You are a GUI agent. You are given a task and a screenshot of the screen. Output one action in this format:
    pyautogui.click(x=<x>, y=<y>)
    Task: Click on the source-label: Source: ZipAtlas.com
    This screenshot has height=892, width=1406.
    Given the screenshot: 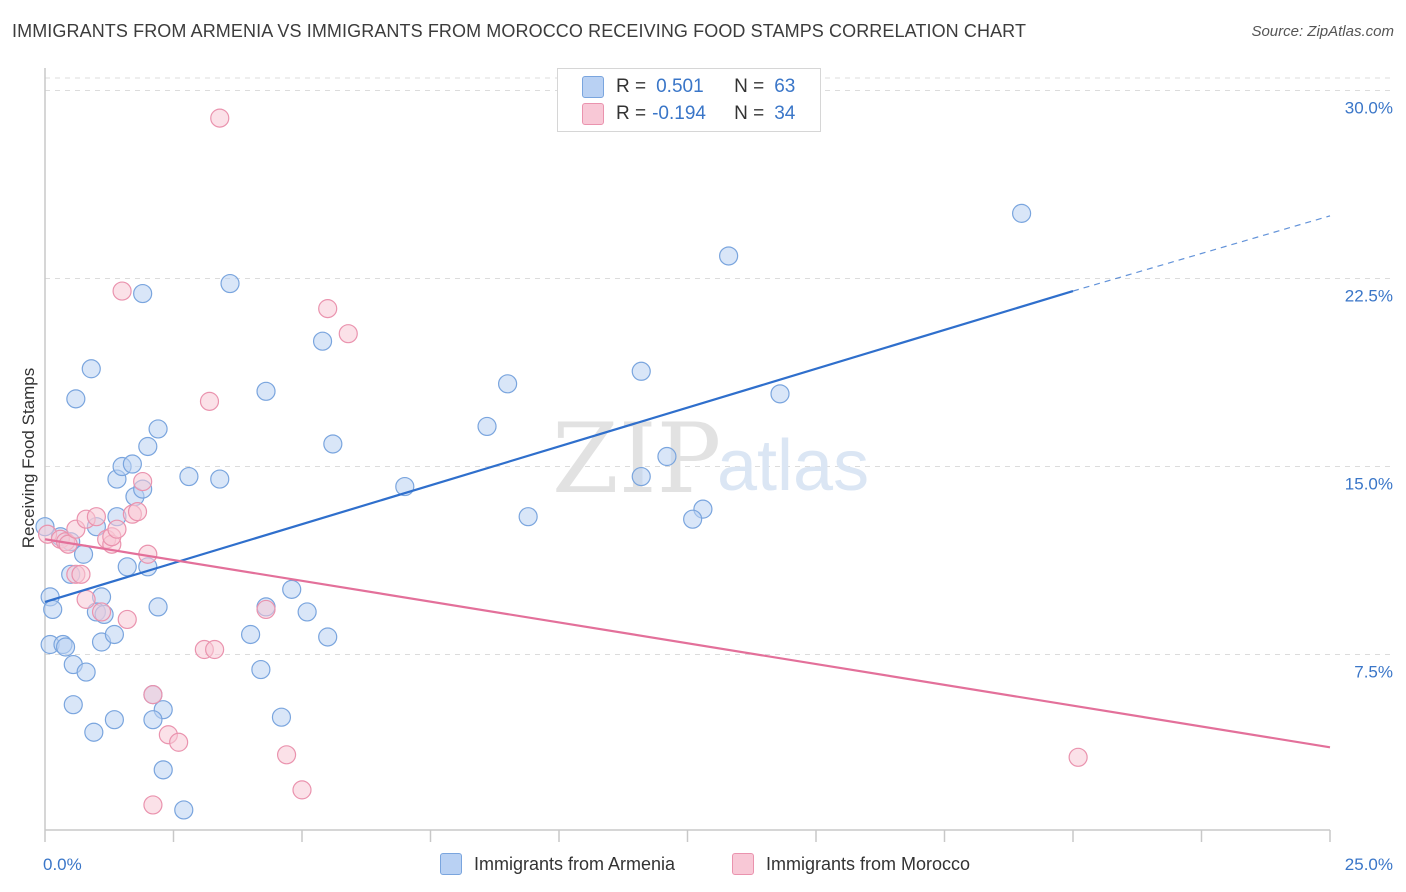 What is the action you would take?
    pyautogui.click(x=1322, y=31)
    